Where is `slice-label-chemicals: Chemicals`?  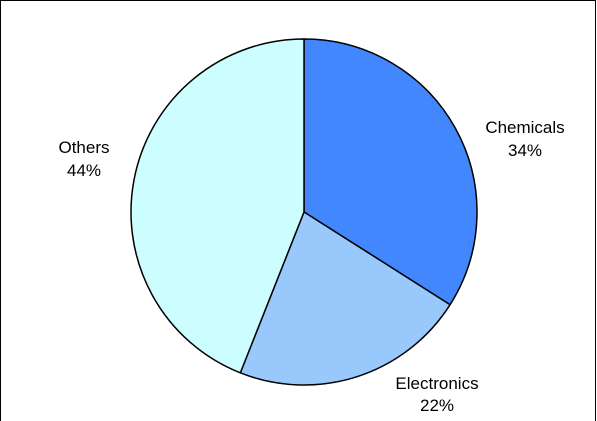
slice-label-chemicals: Chemicals is located at coordinates (524, 127).